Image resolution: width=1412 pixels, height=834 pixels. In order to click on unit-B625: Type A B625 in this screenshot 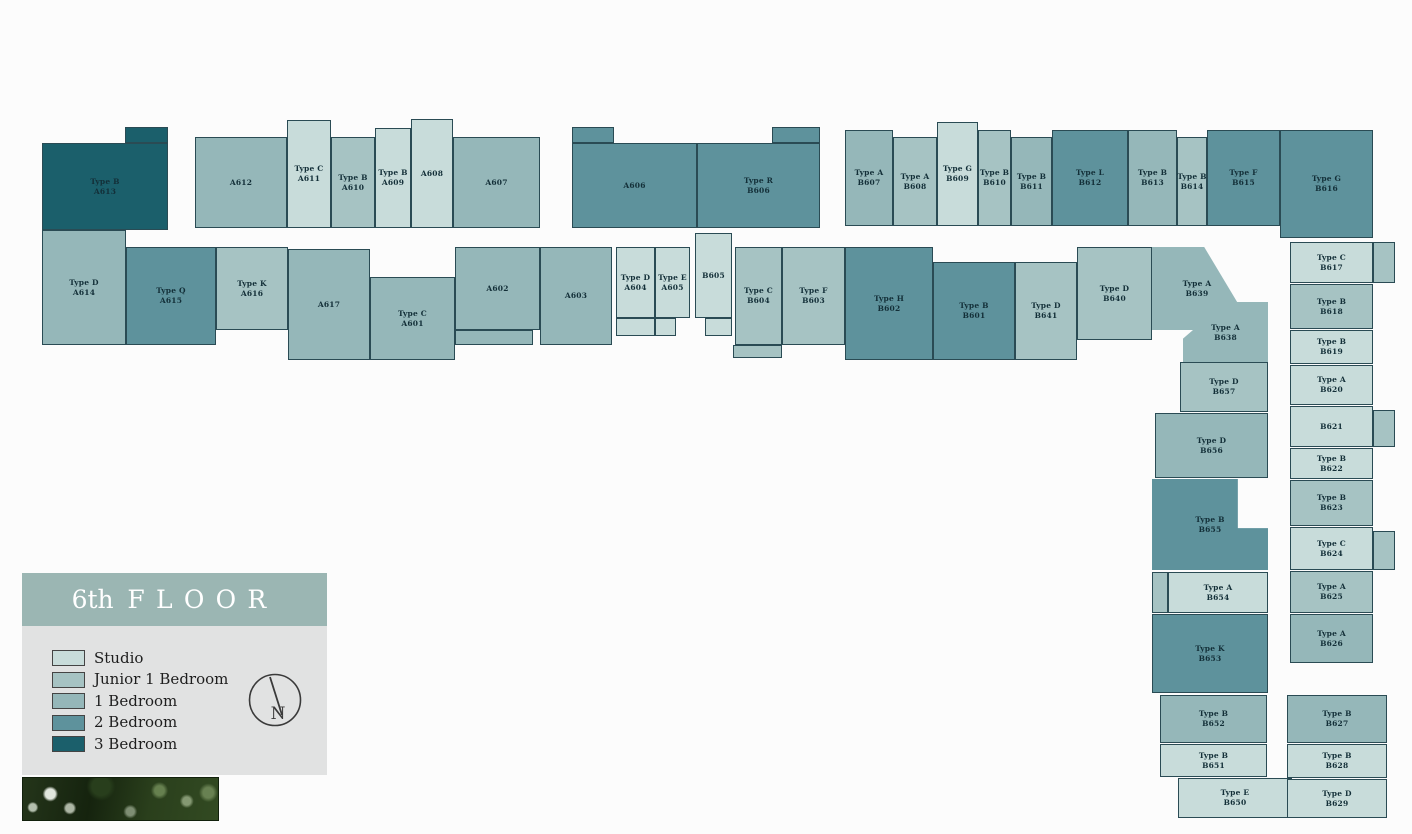, I will do `click(1331, 592)`.